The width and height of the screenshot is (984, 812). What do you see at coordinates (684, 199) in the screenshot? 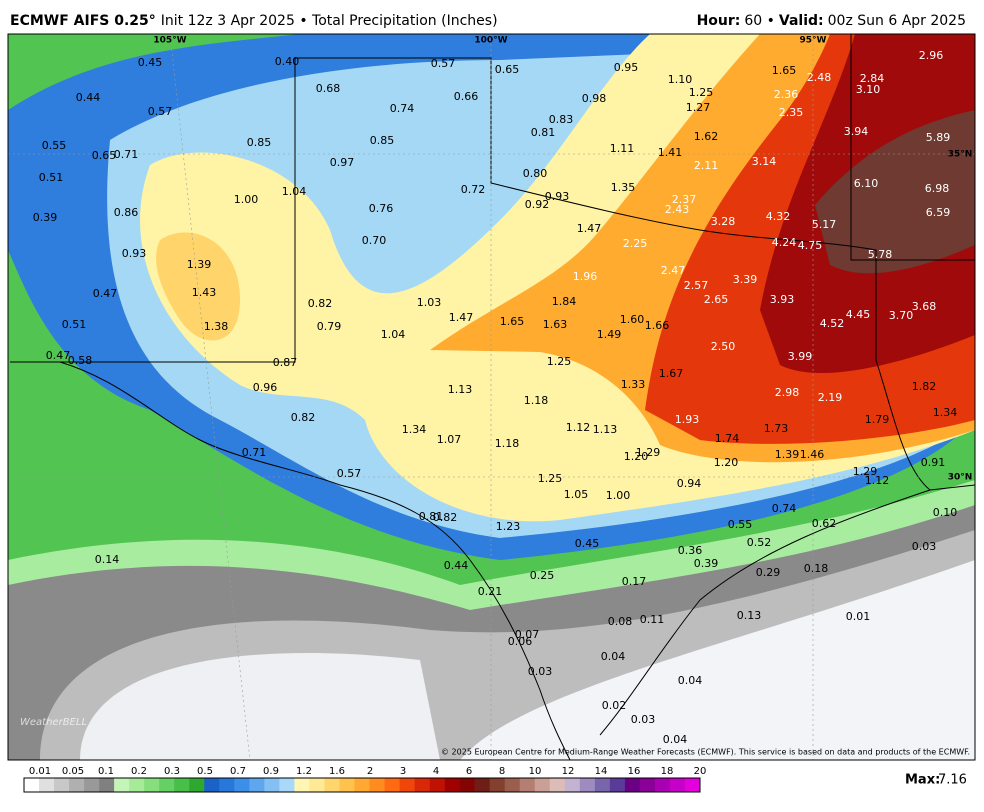
I see `precip-label: 2.37` at bounding box center [684, 199].